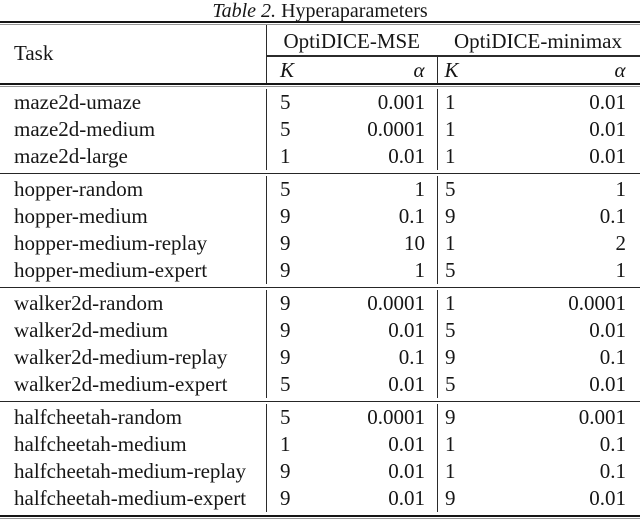 The image size is (640, 525). What do you see at coordinates (602, 416) in the screenshot?
I see `minimax-alpha-cell: 0.001` at bounding box center [602, 416].